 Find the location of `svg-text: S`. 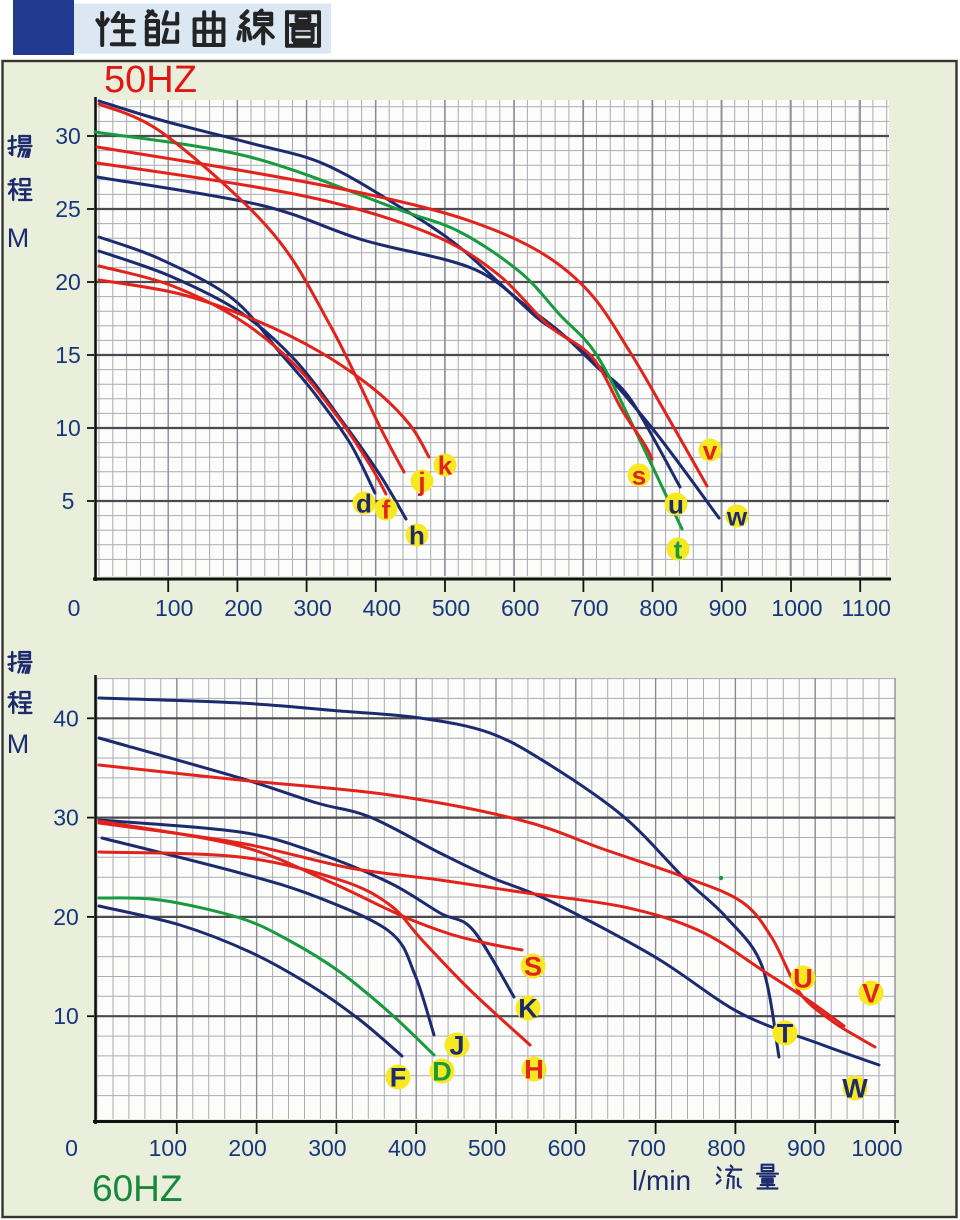

svg-text: S is located at coordinates (533, 967).